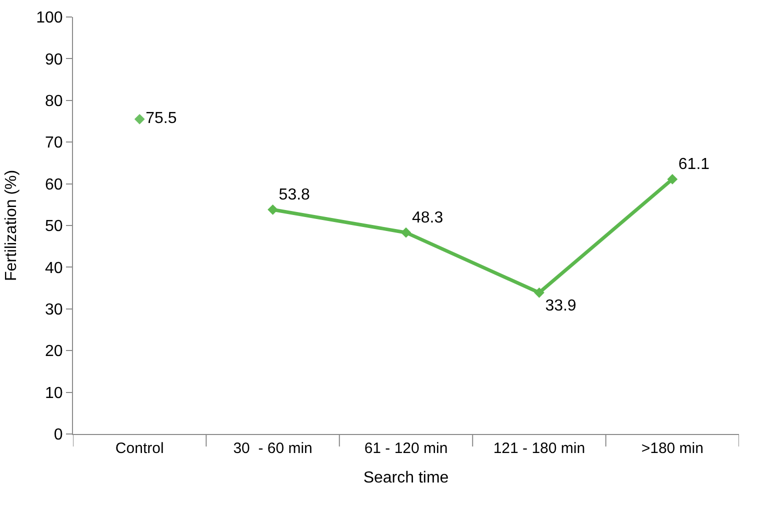  Describe the element at coordinates (54, 185) in the screenshot. I see `y-tick-label: 60` at that location.